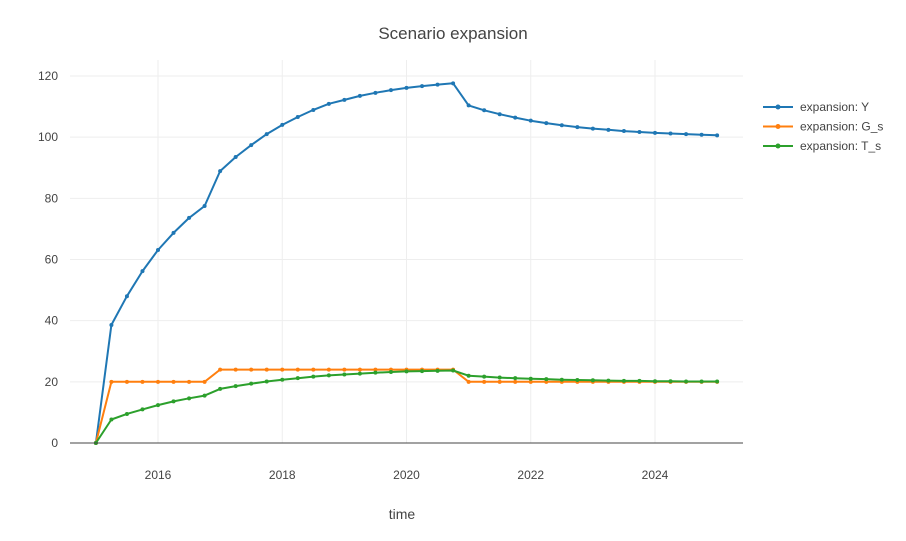  What do you see at coordinates (406, 475) in the screenshot?
I see `x-tick-label: 2020` at bounding box center [406, 475].